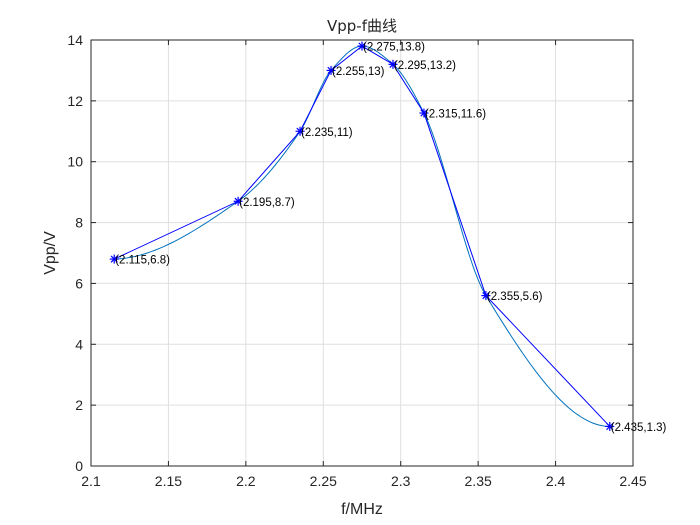 This screenshot has height=525, width=700. What do you see at coordinates (515, 297) in the screenshot?
I see `data-point-label: (2.355,5.6)` at bounding box center [515, 297].